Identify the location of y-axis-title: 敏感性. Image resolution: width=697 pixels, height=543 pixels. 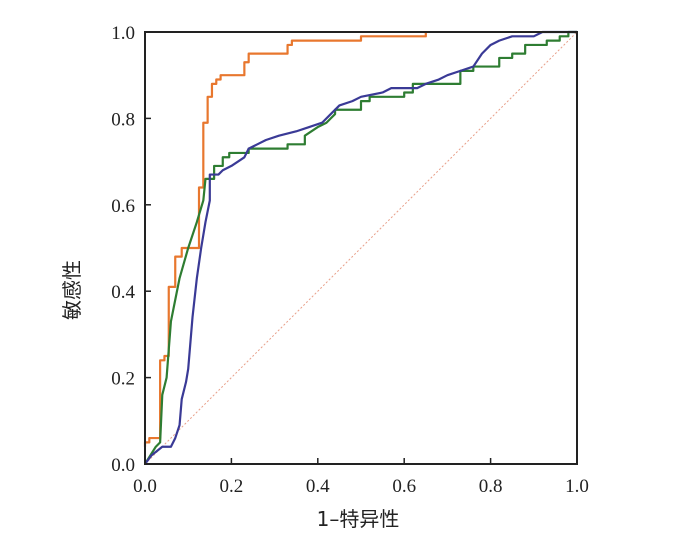
(72, 290).